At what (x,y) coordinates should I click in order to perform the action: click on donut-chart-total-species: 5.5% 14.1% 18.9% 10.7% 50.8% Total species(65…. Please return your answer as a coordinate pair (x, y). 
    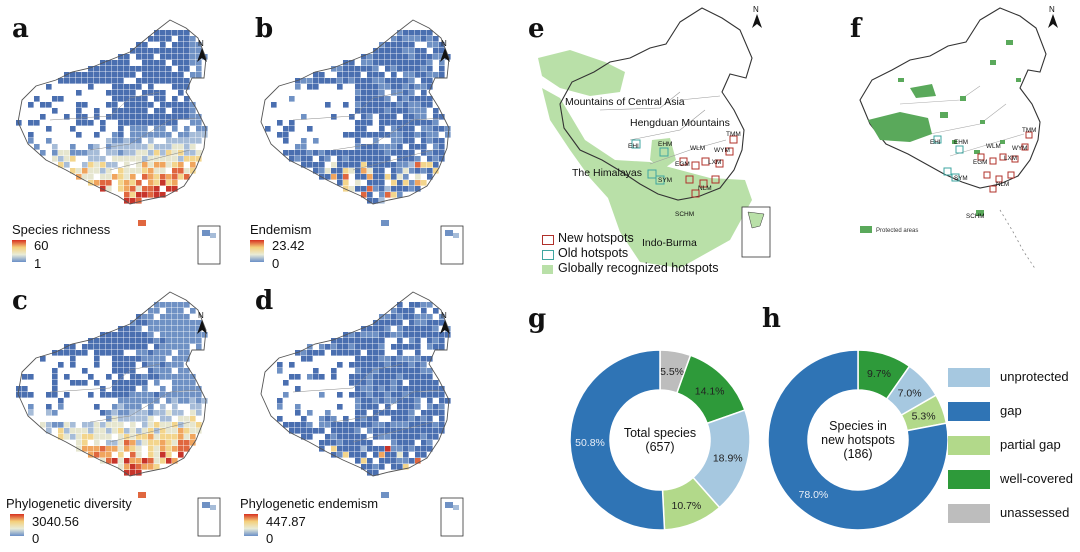
    Looking at the image, I should click on (660, 440).